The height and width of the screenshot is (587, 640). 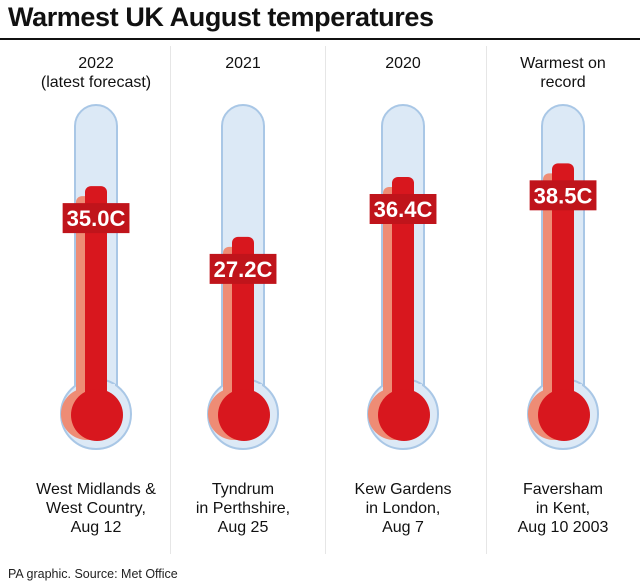 I want to click on column-heading-line: Warmest on, so click(x=563, y=63).